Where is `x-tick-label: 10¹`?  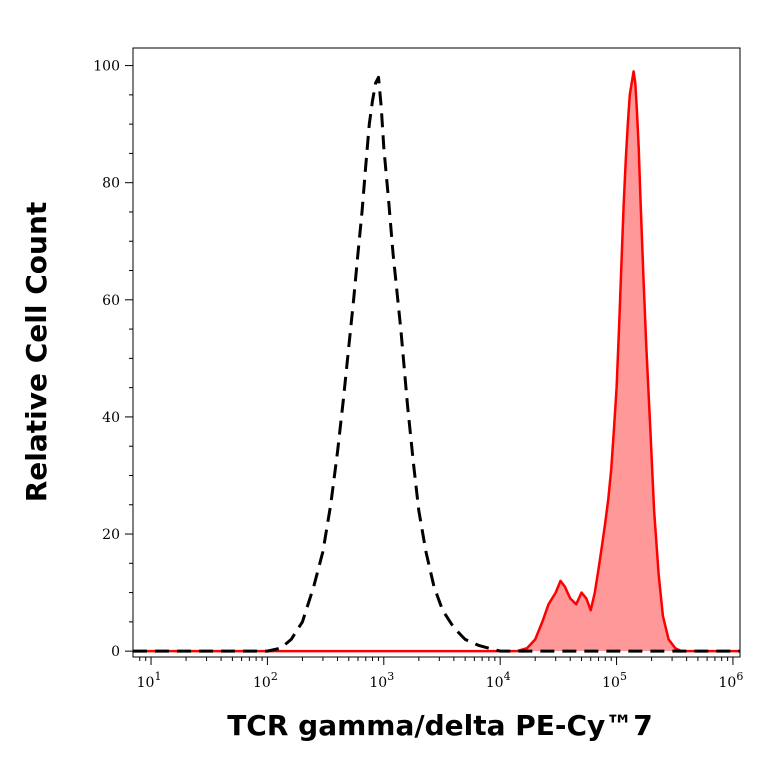
x-tick-label: 10¹ is located at coordinates (149, 680).